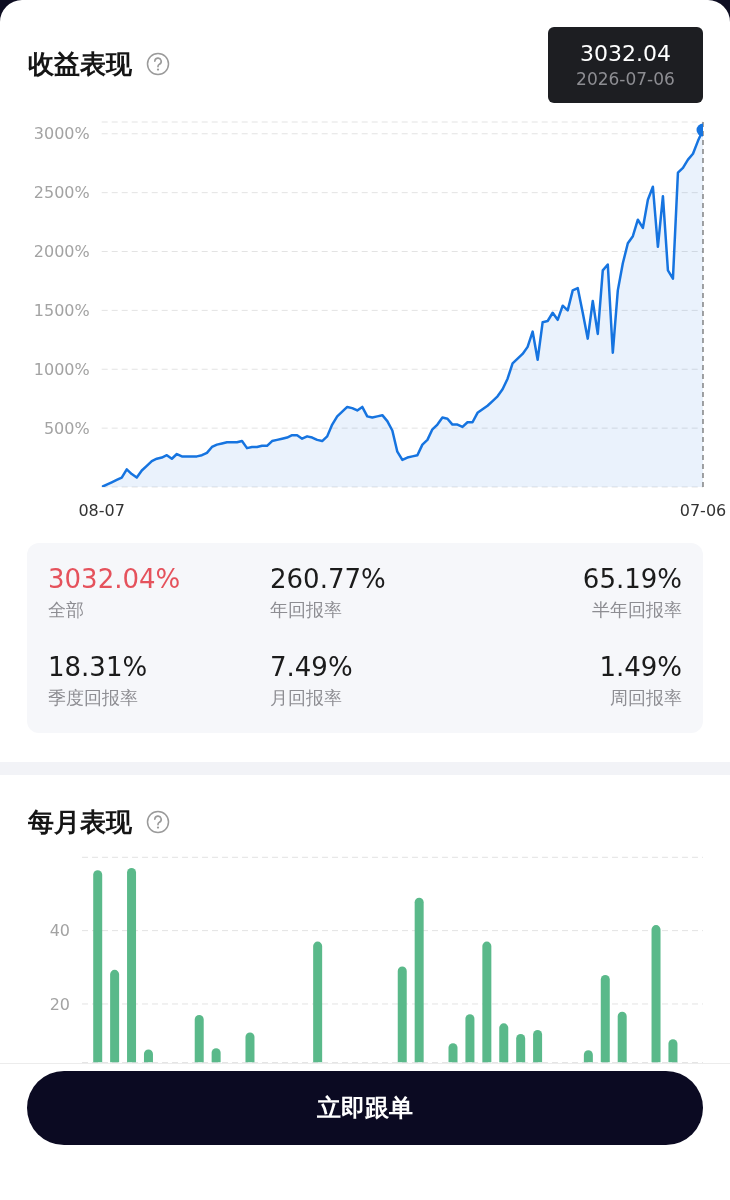 The width and height of the screenshot is (730, 1200). What do you see at coordinates (328, 579) in the screenshot?
I see `text: 260.77%` at bounding box center [328, 579].